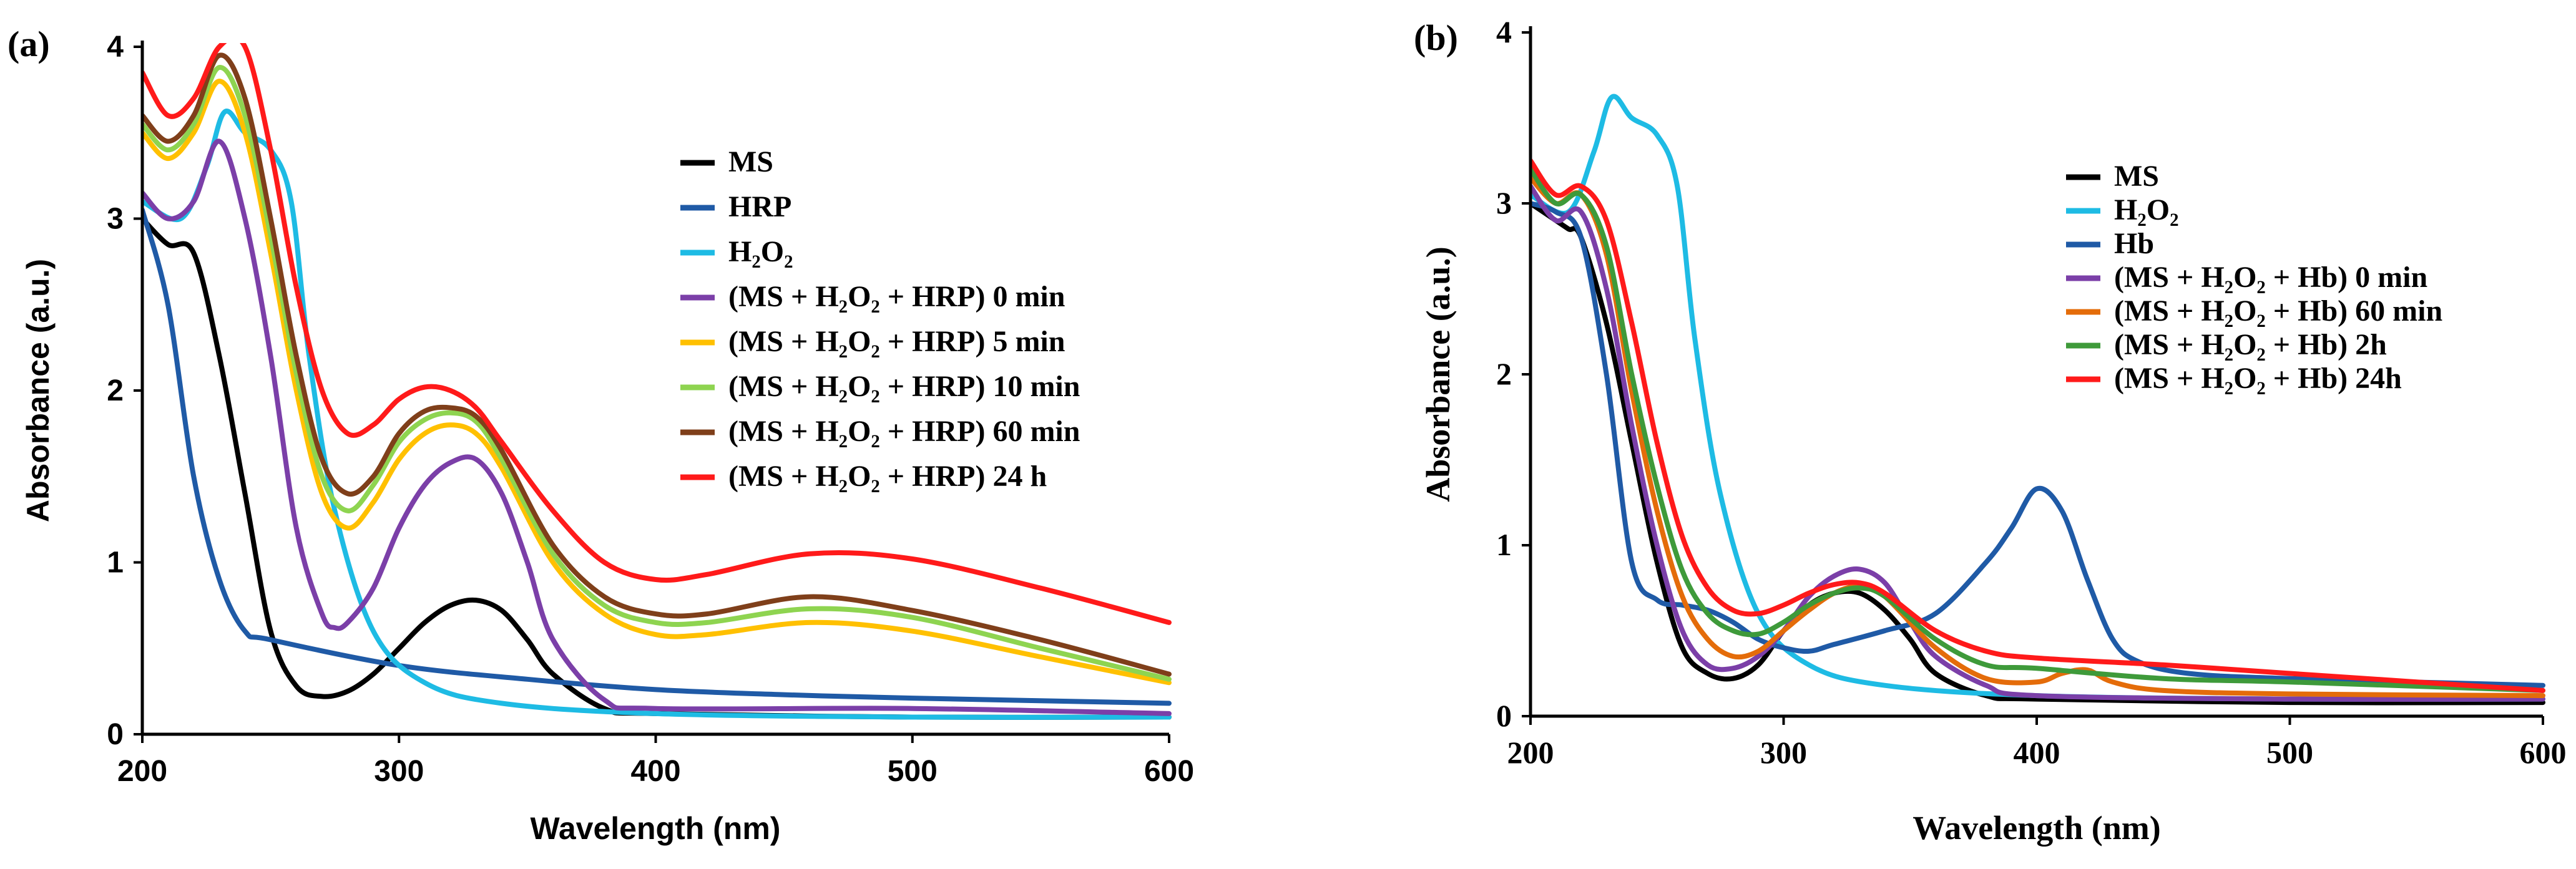  I want to click on legend-label-3: (MS + H₂O₂ + Hb) 0 min, so click(2270, 277).